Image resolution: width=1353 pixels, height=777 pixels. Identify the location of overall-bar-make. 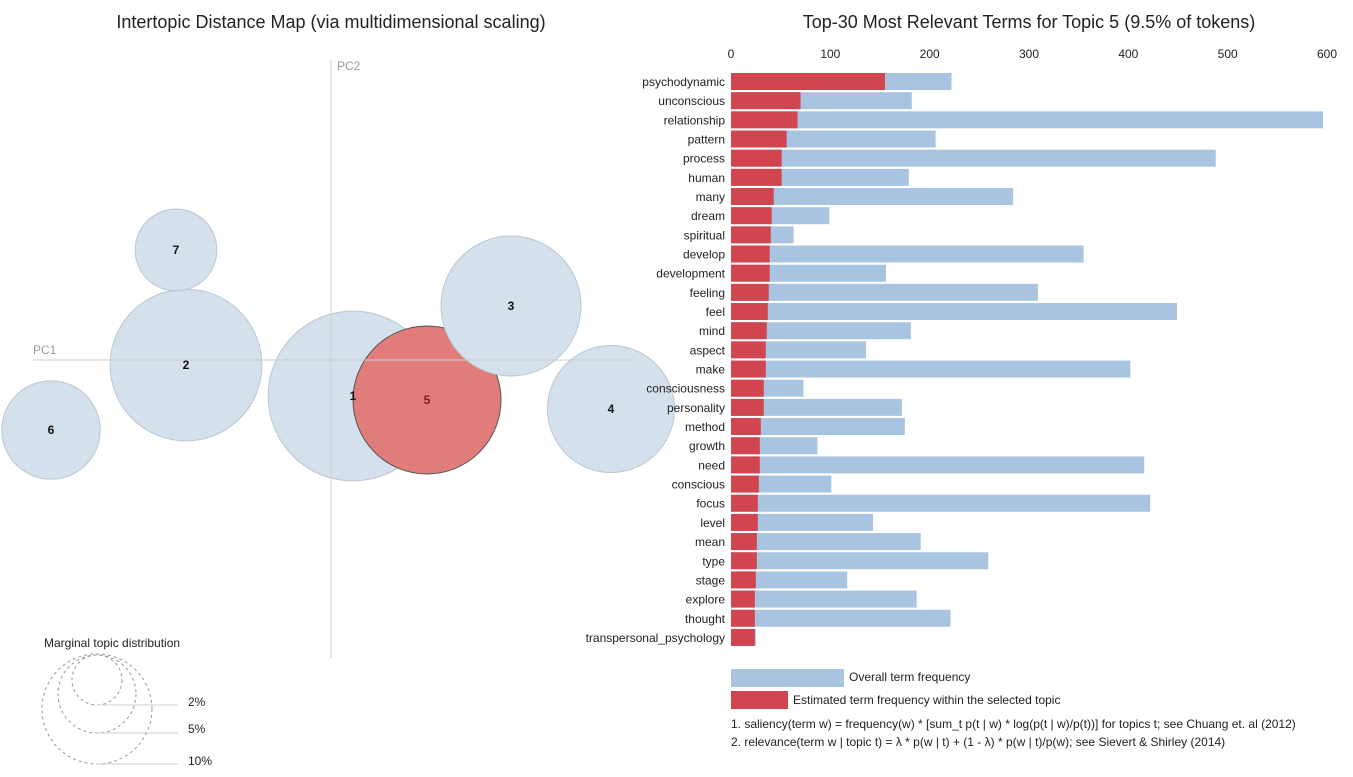
(931, 369).